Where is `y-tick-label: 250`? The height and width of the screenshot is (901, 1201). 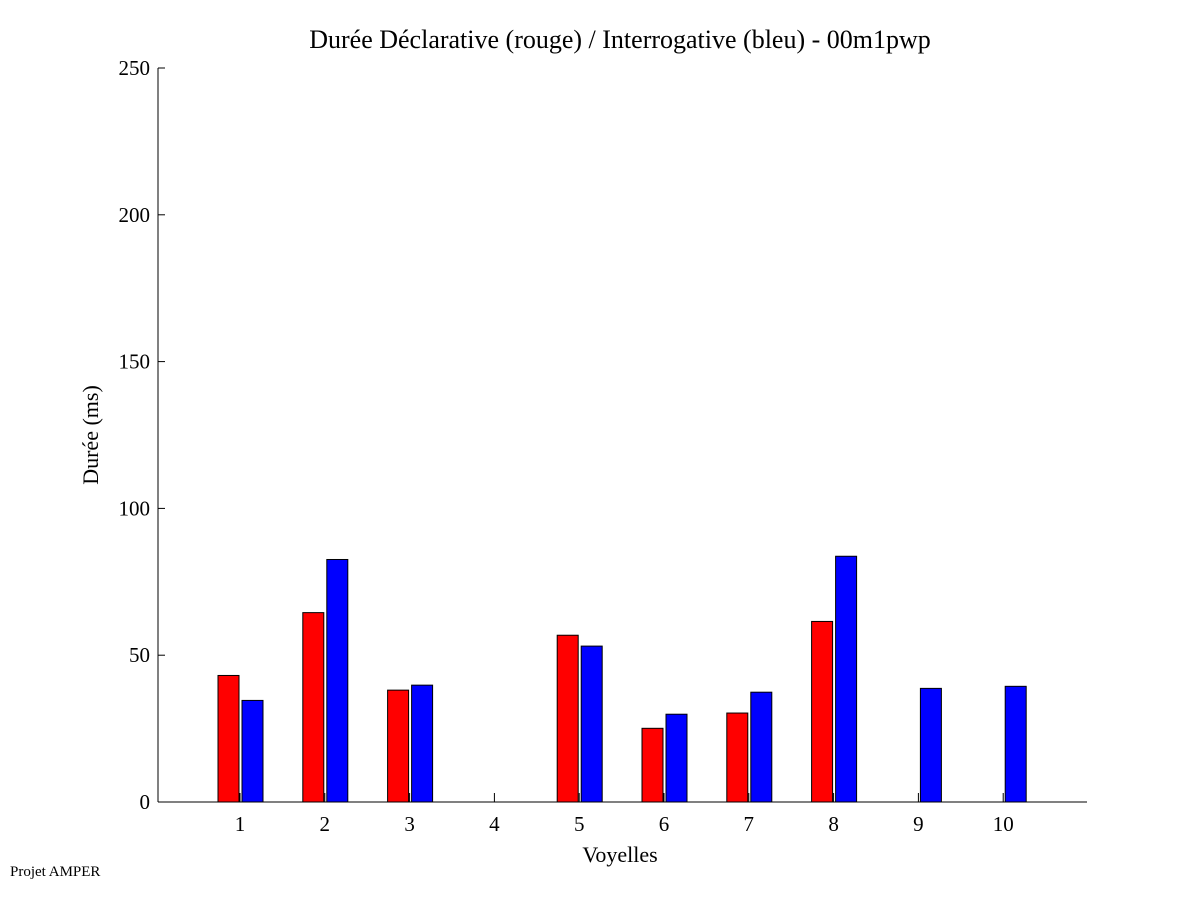 y-tick-label: 250 is located at coordinates (135, 68).